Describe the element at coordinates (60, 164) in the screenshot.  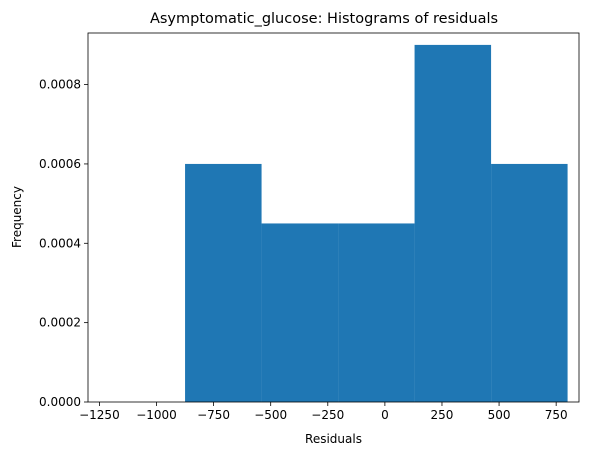
I see `y-tick-label: 0.0006` at that location.